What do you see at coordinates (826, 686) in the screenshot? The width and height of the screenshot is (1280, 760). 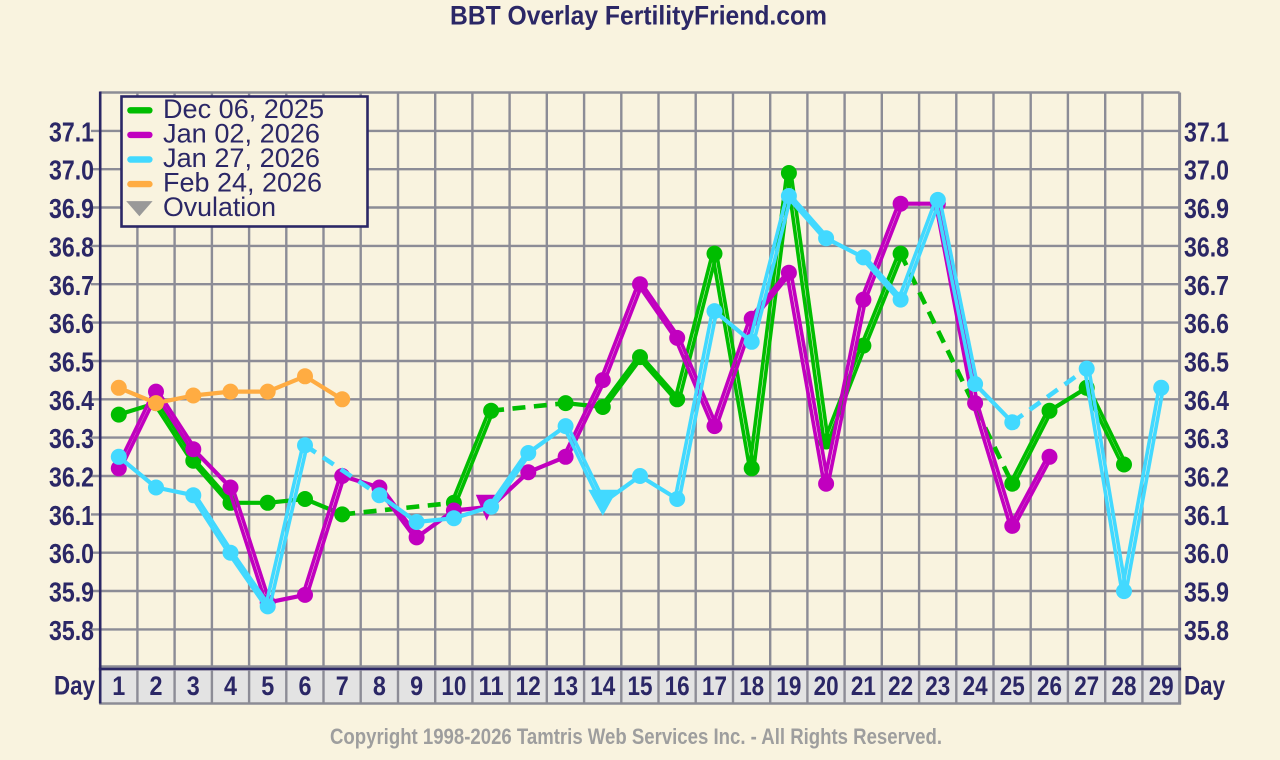 I see `svg-text: 20` at bounding box center [826, 686].